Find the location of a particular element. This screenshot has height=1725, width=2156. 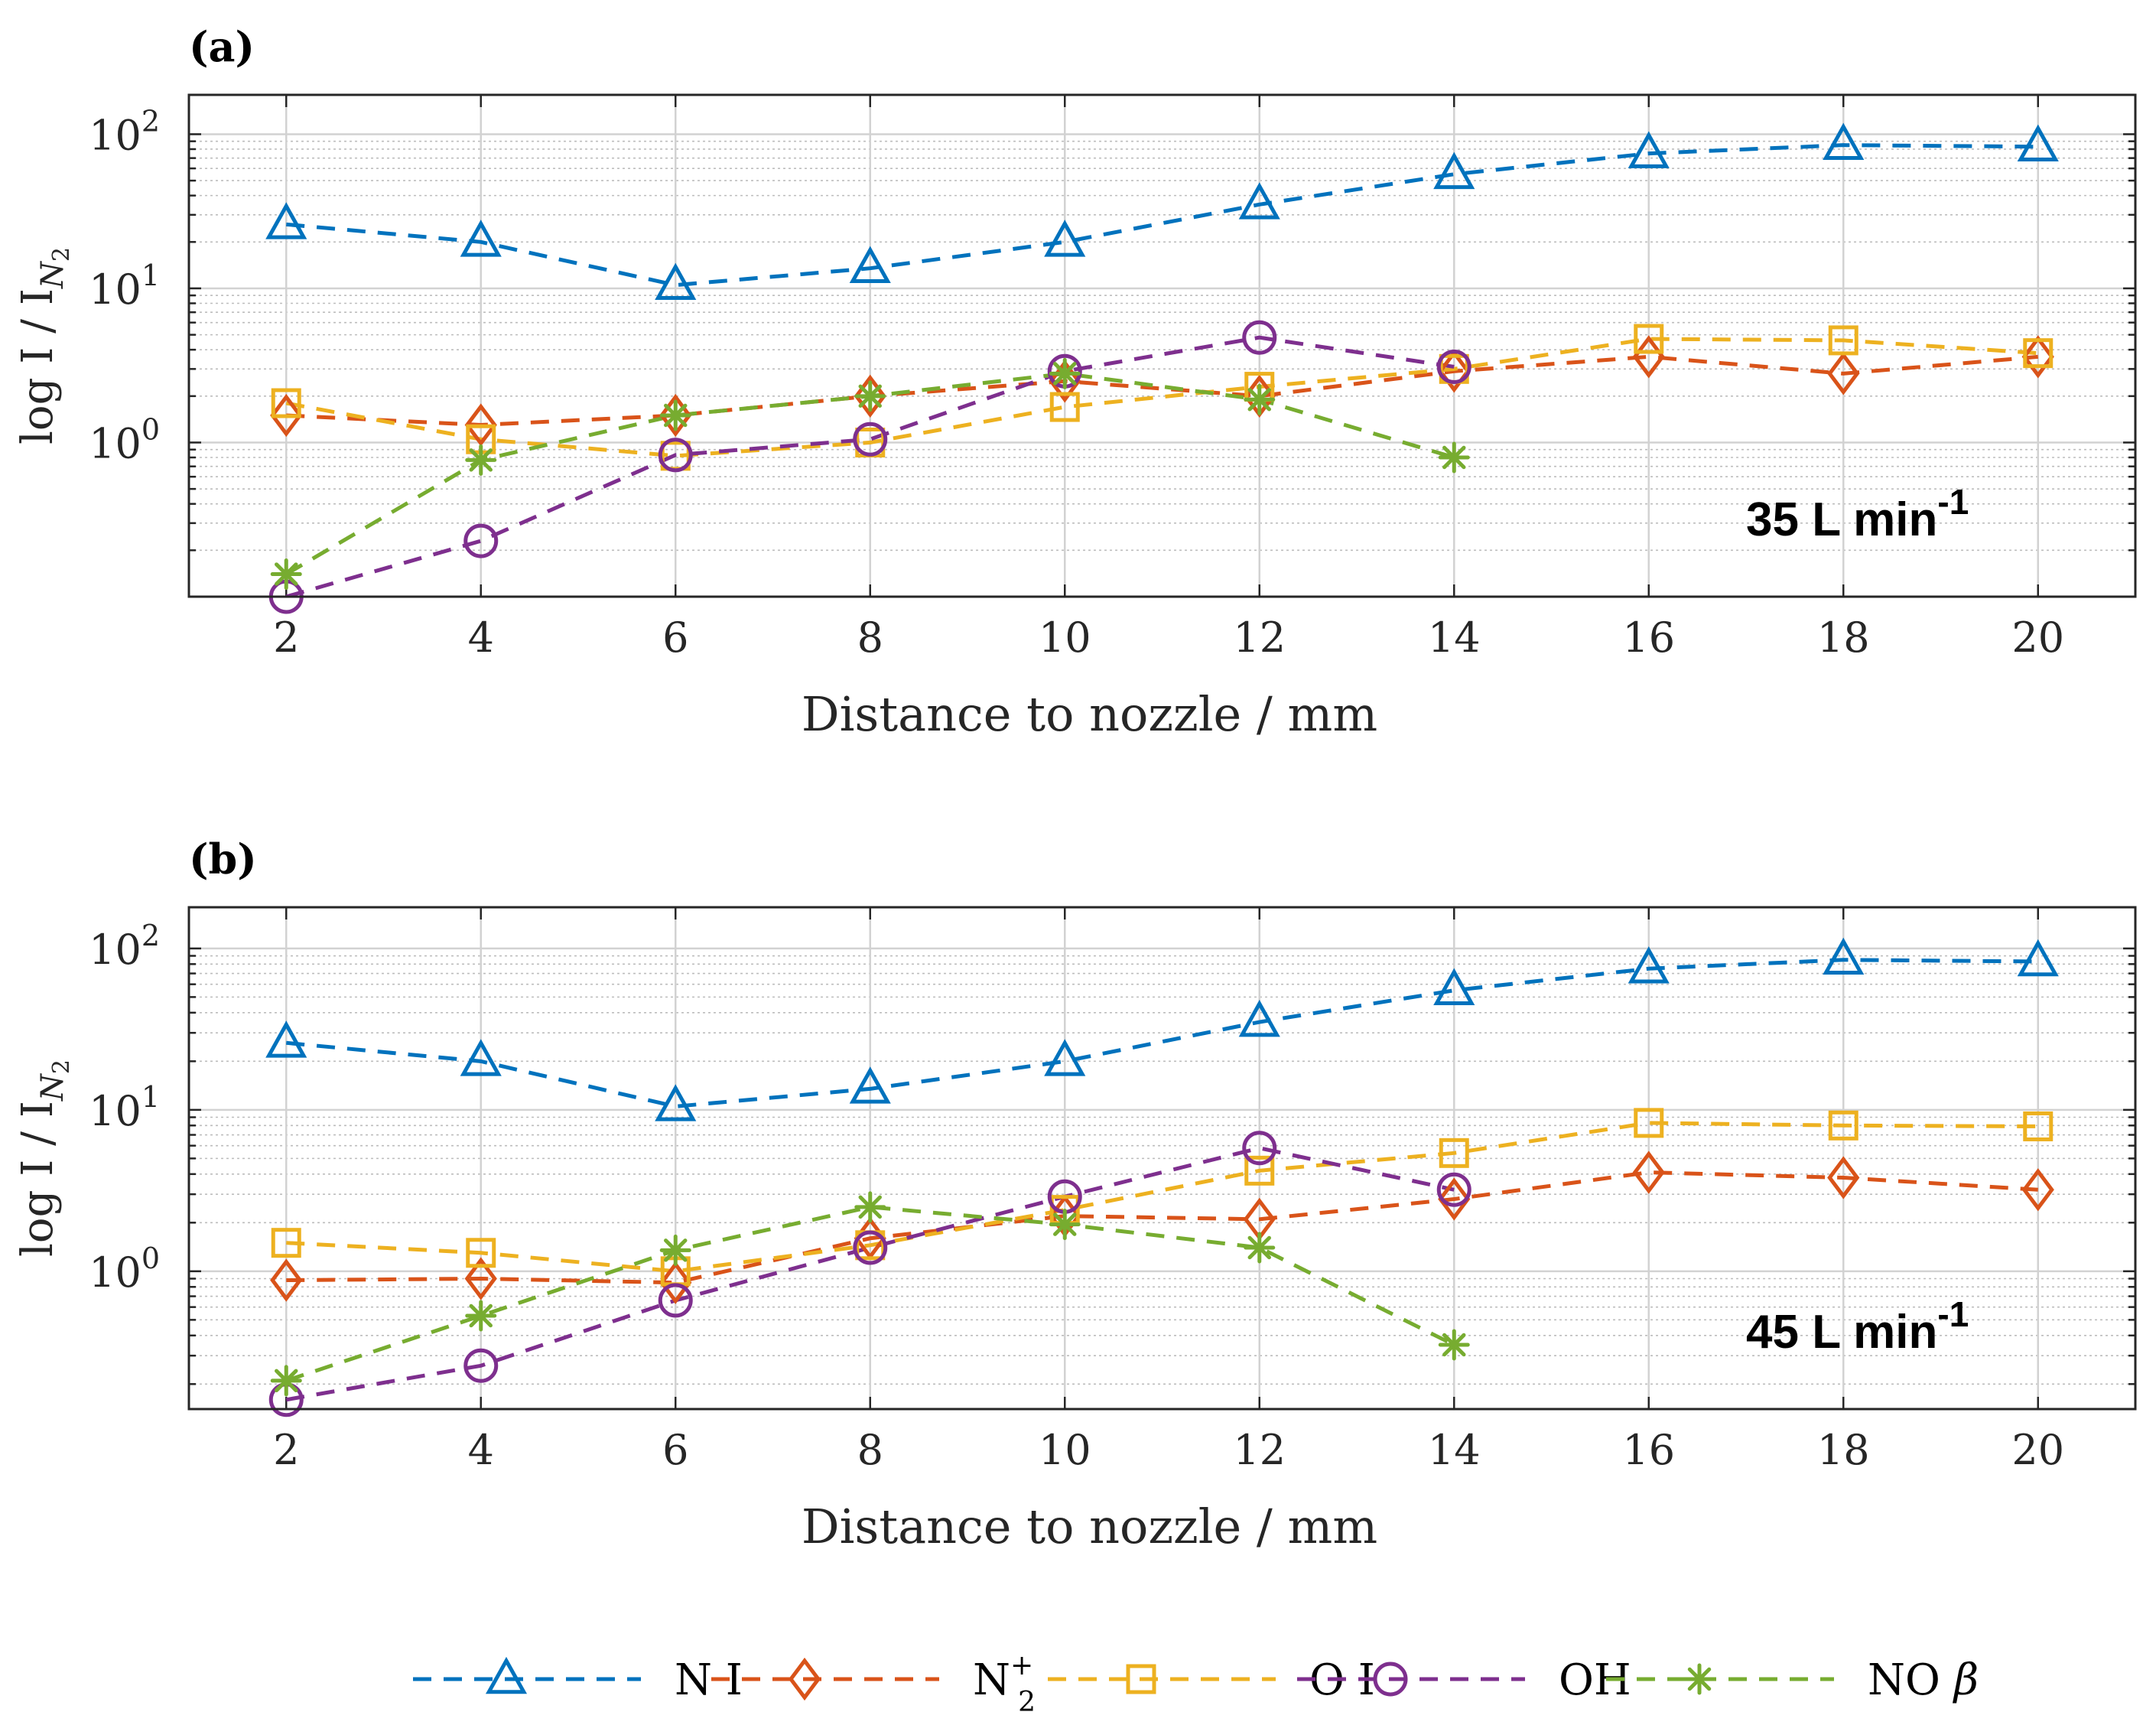

legend-no-beta: NO β is located at coordinates (1792, 1680).